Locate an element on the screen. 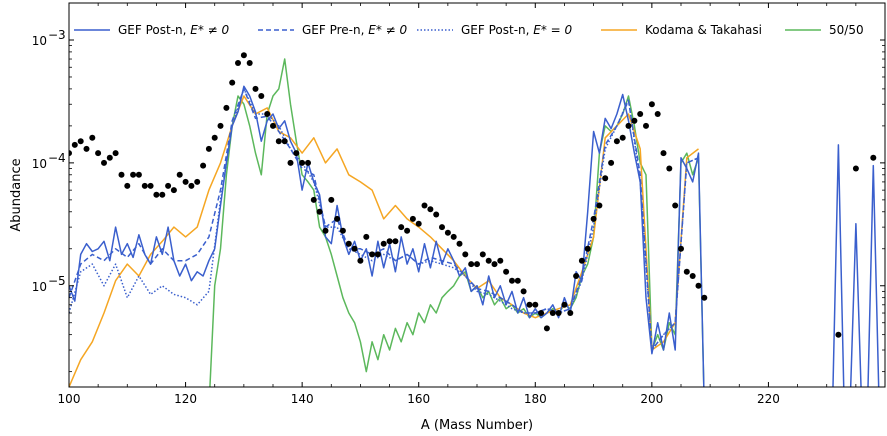 This screenshot has width=887, height=436. x-tick-label: 160 is located at coordinates (418, 399).